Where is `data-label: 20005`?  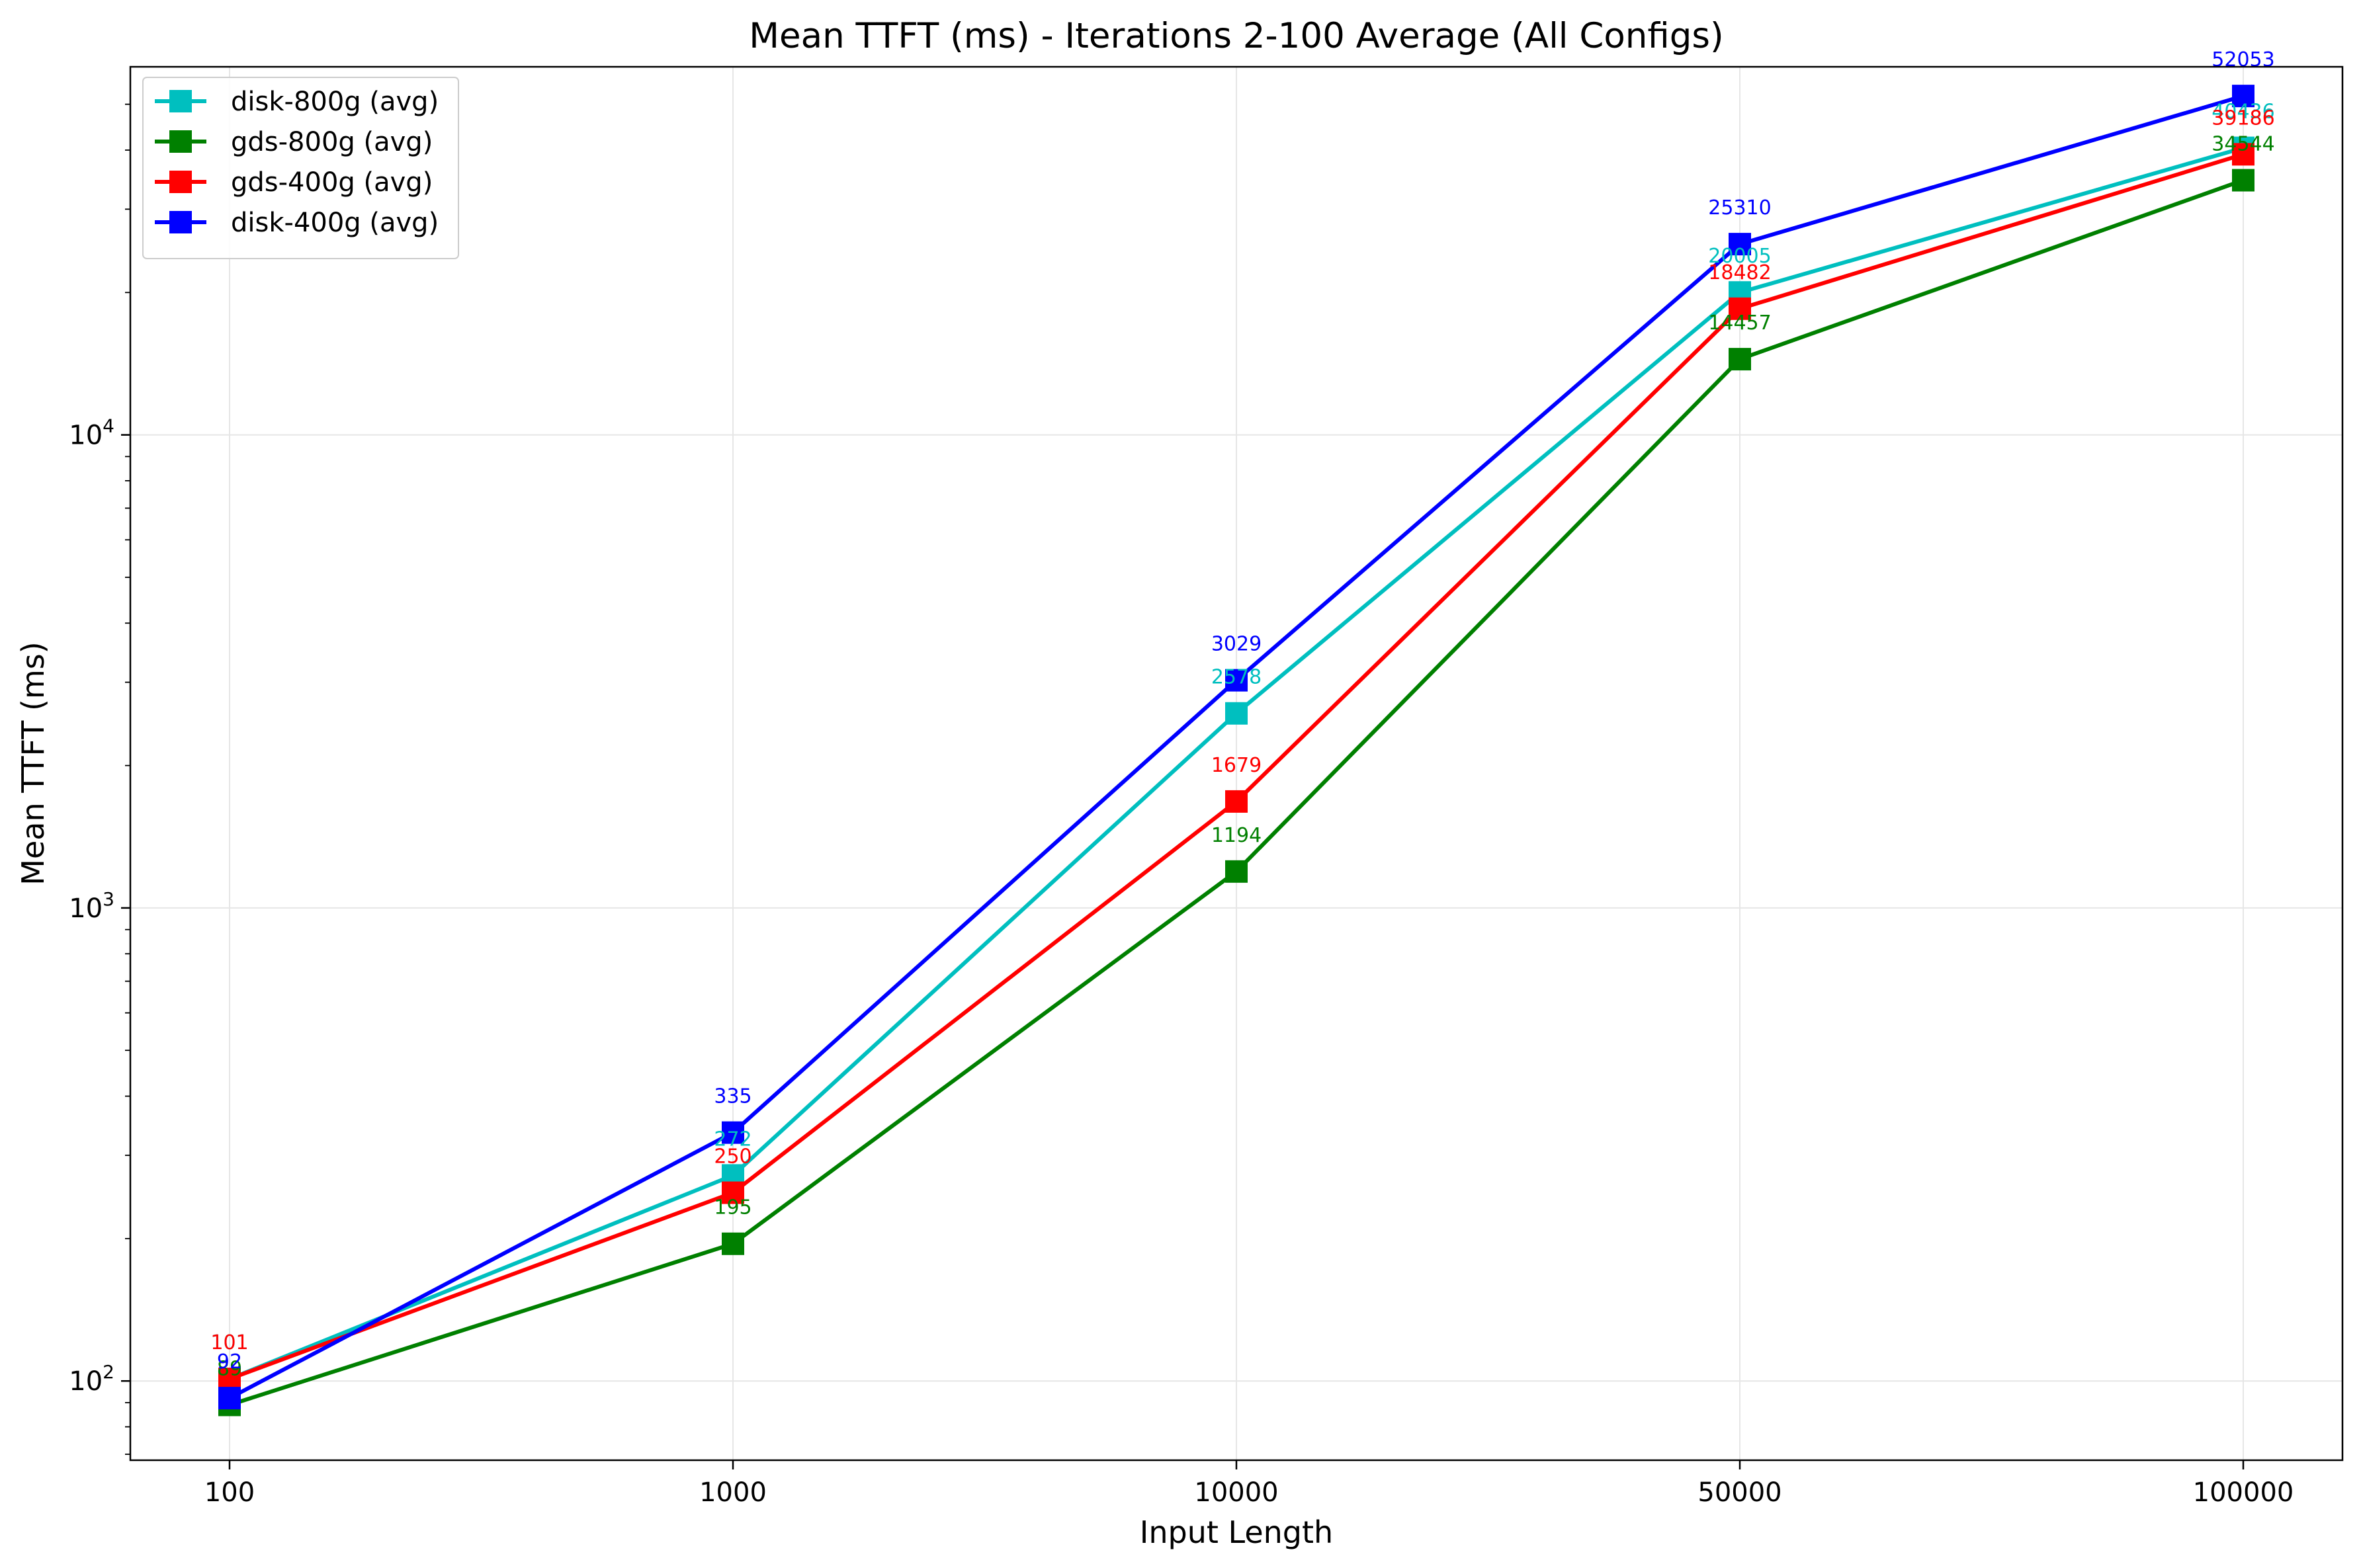 data-label: 20005 is located at coordinates (1739, 256).